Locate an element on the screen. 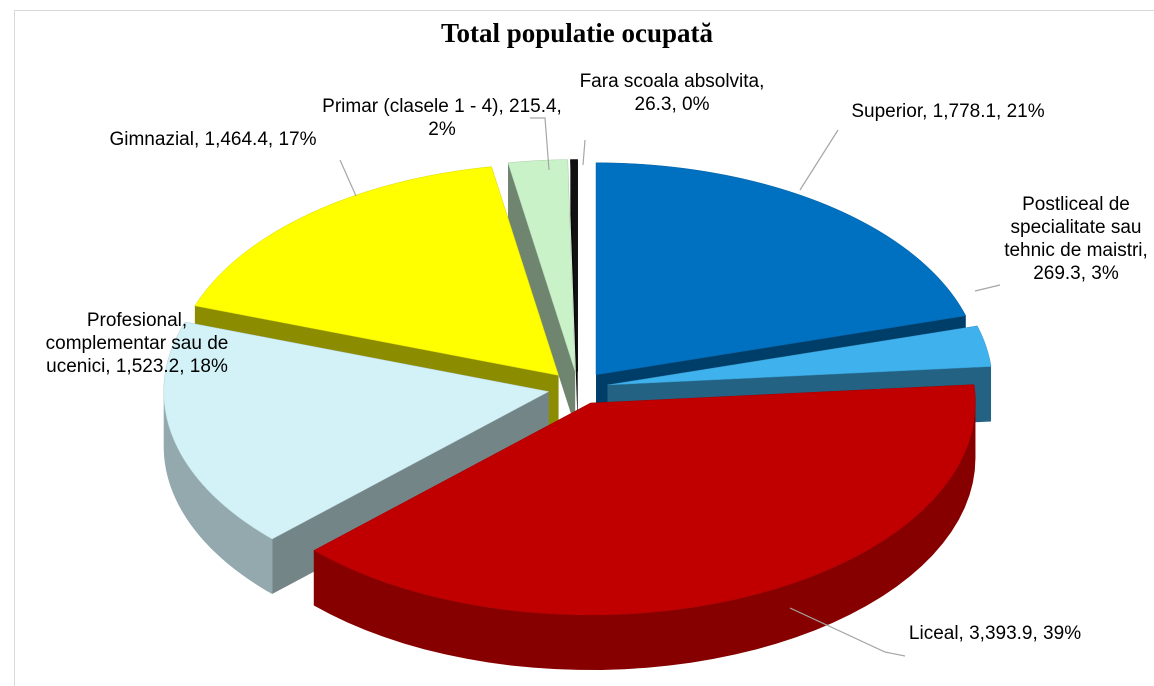 This screenshot has width=1154, height=686. data-label: Liceal, 3,393.9, 39% is located at coordinates (995, 633).